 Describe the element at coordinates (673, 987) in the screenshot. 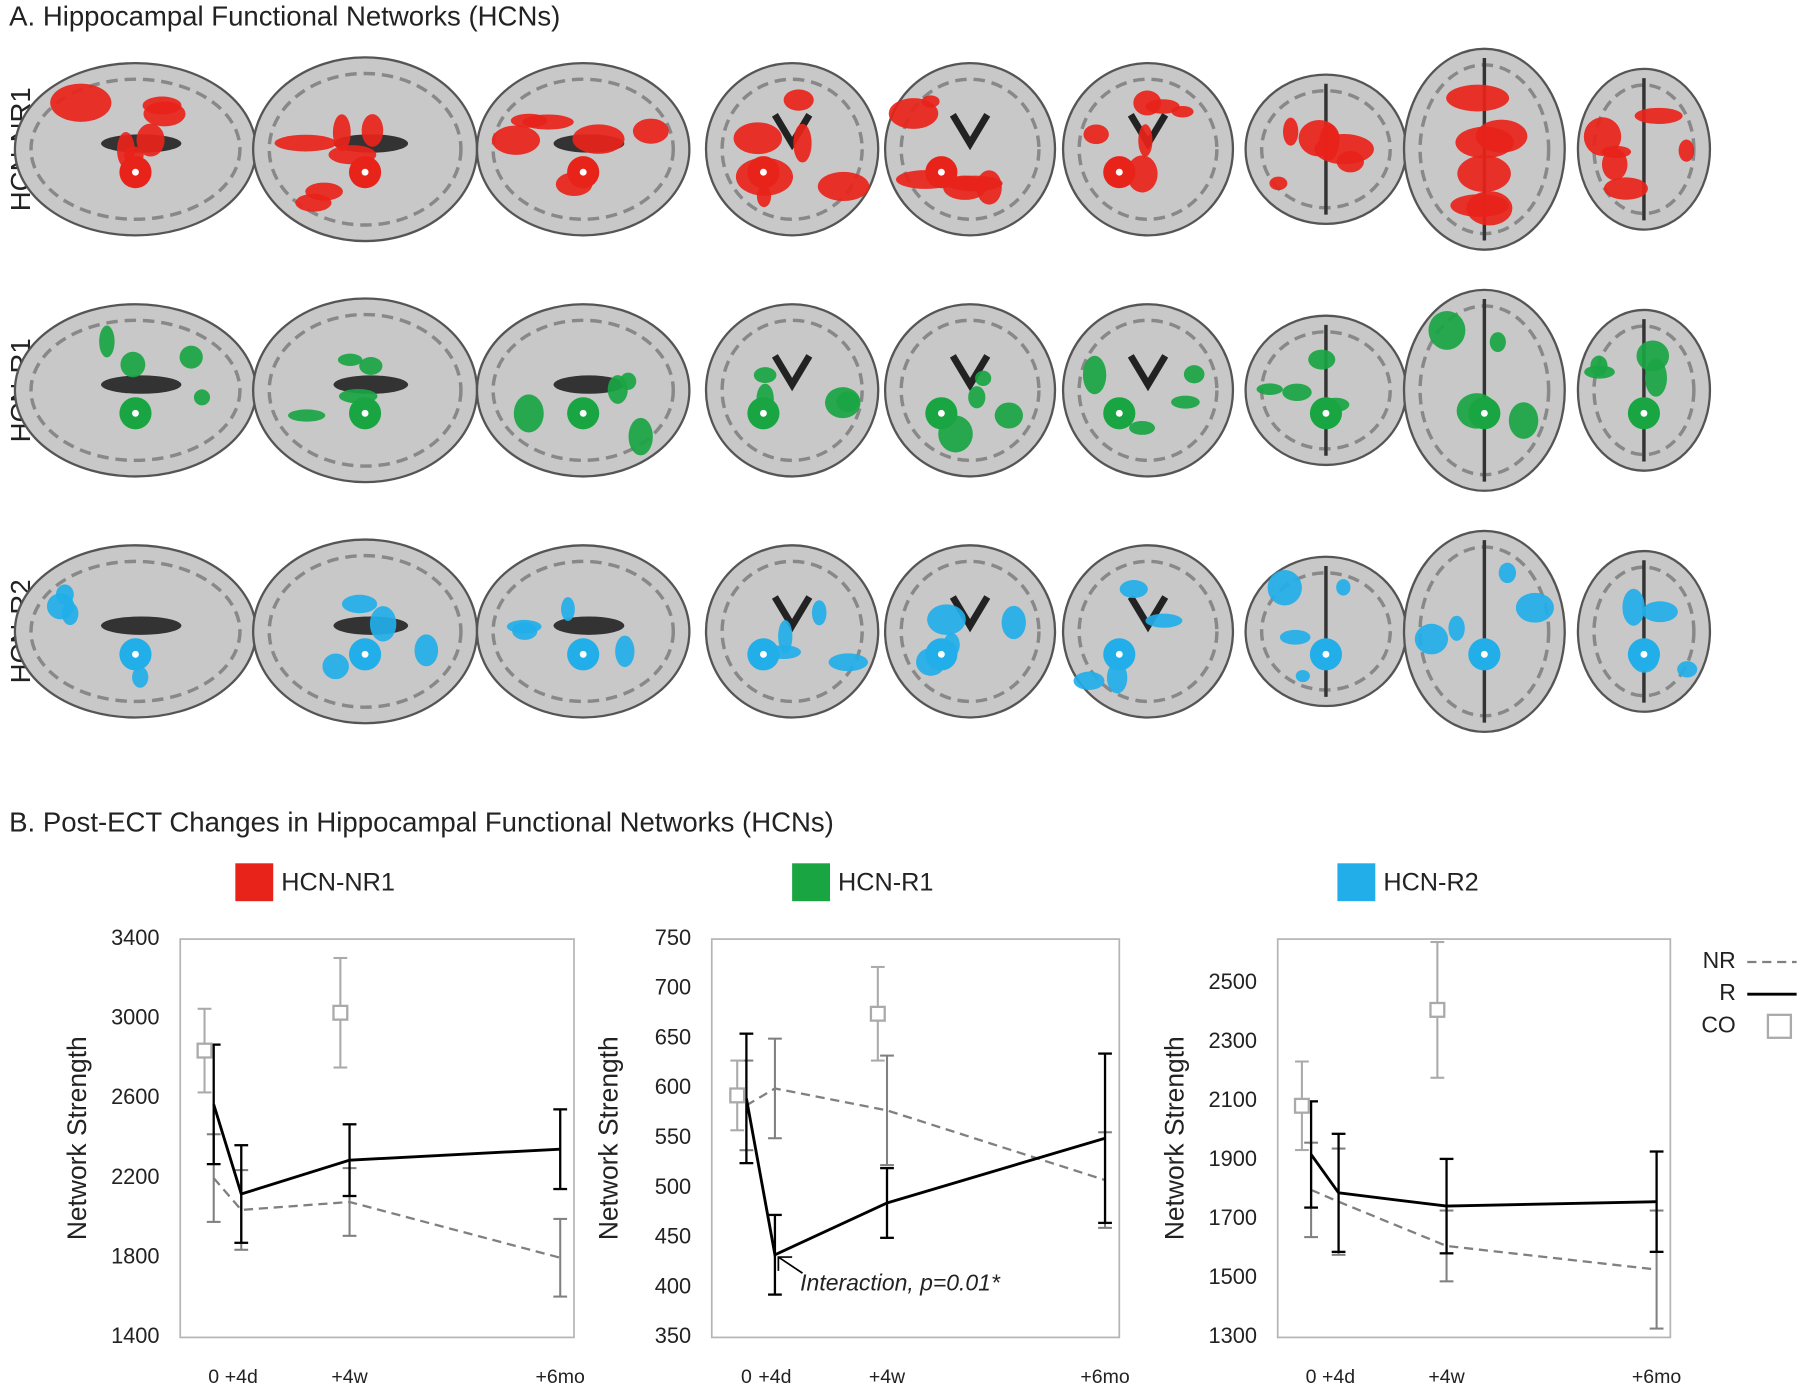

I see `y-tick-label: 700` at that location.